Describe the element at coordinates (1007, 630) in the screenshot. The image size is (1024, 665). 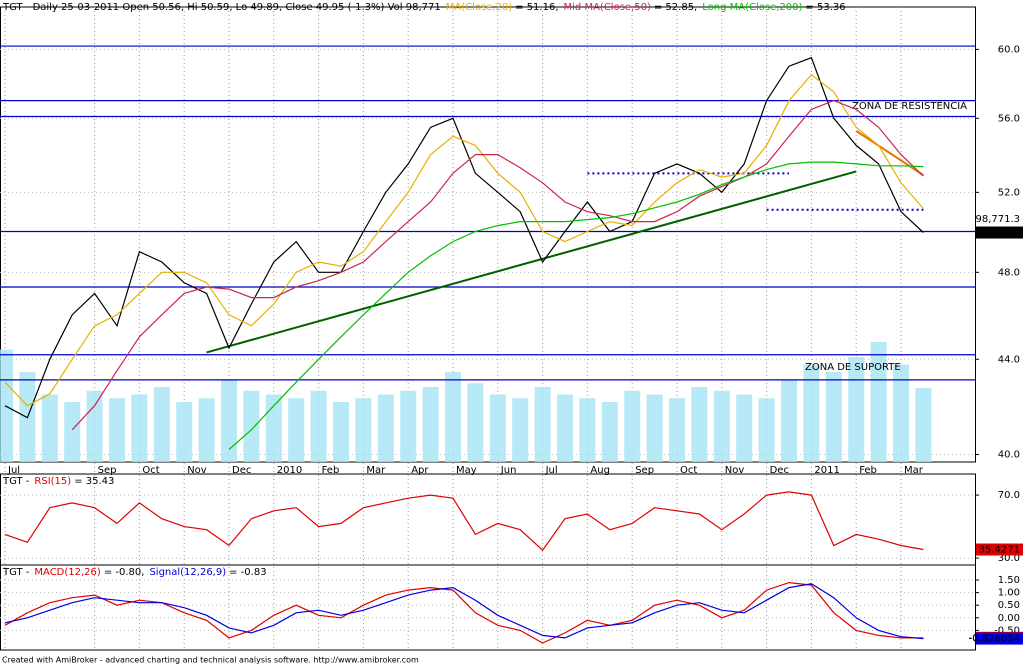
I see `y-tick-label: -0.50` at that location.